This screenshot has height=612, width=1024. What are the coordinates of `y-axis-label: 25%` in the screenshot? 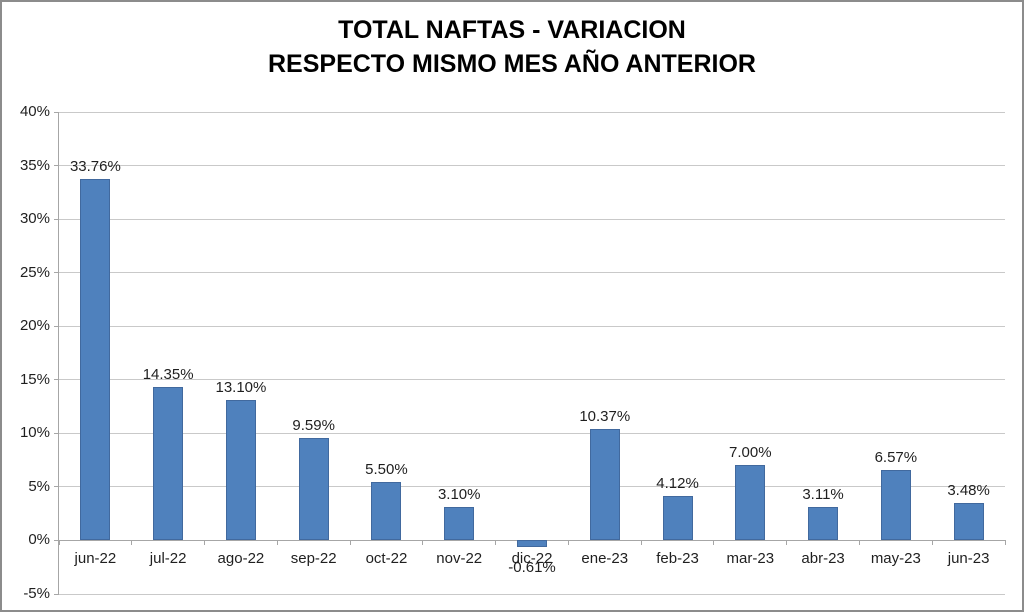 It's located at (34, 272).